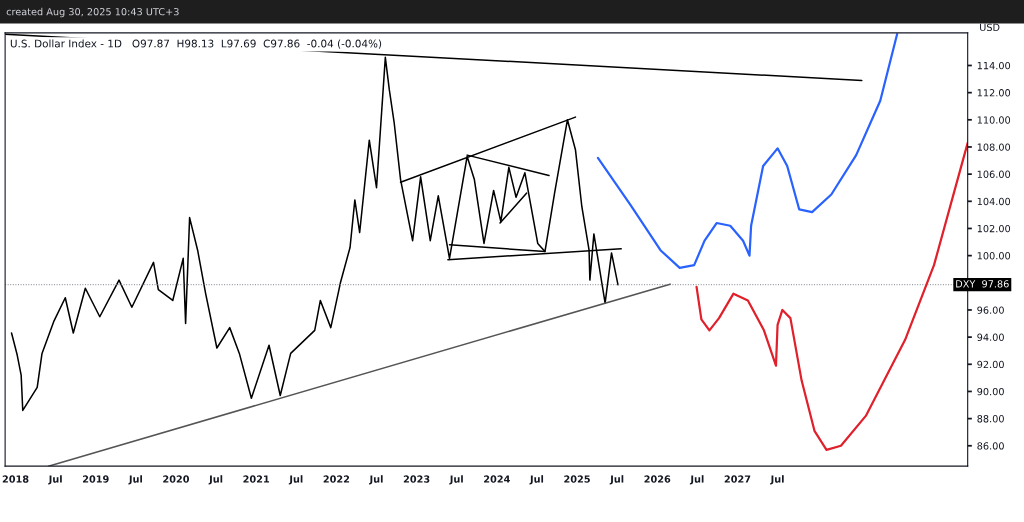 The width and height of the screenshot is (1024, 522). I want to click on x-tick-label: 2021, so click(256, 479).